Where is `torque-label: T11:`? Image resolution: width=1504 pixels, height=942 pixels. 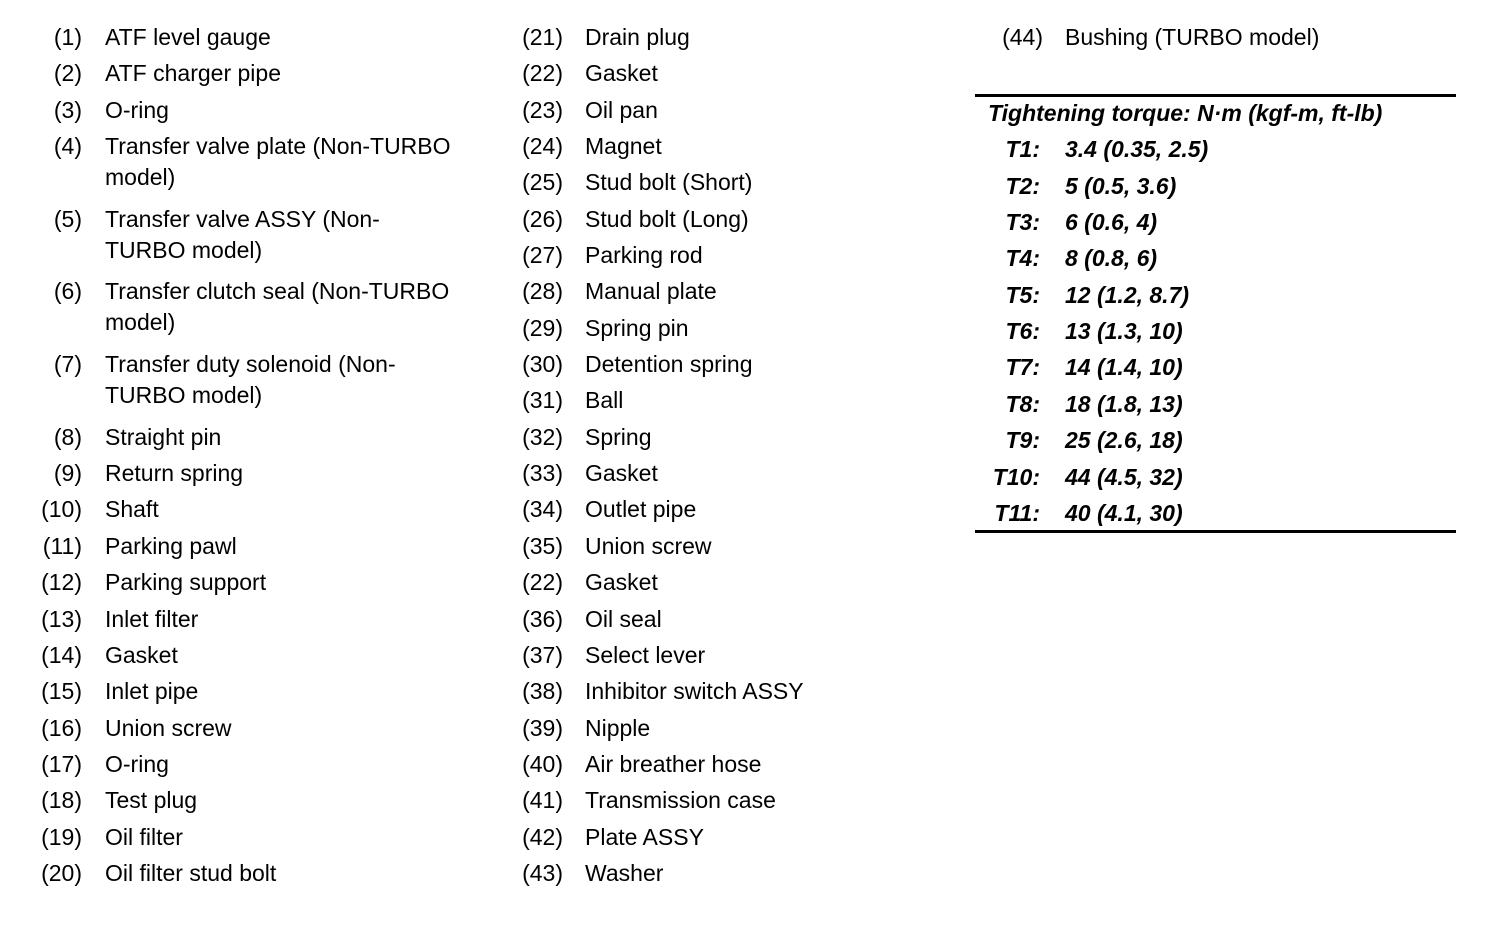
torque-label: T11: is located at coordinates (1017, 512).